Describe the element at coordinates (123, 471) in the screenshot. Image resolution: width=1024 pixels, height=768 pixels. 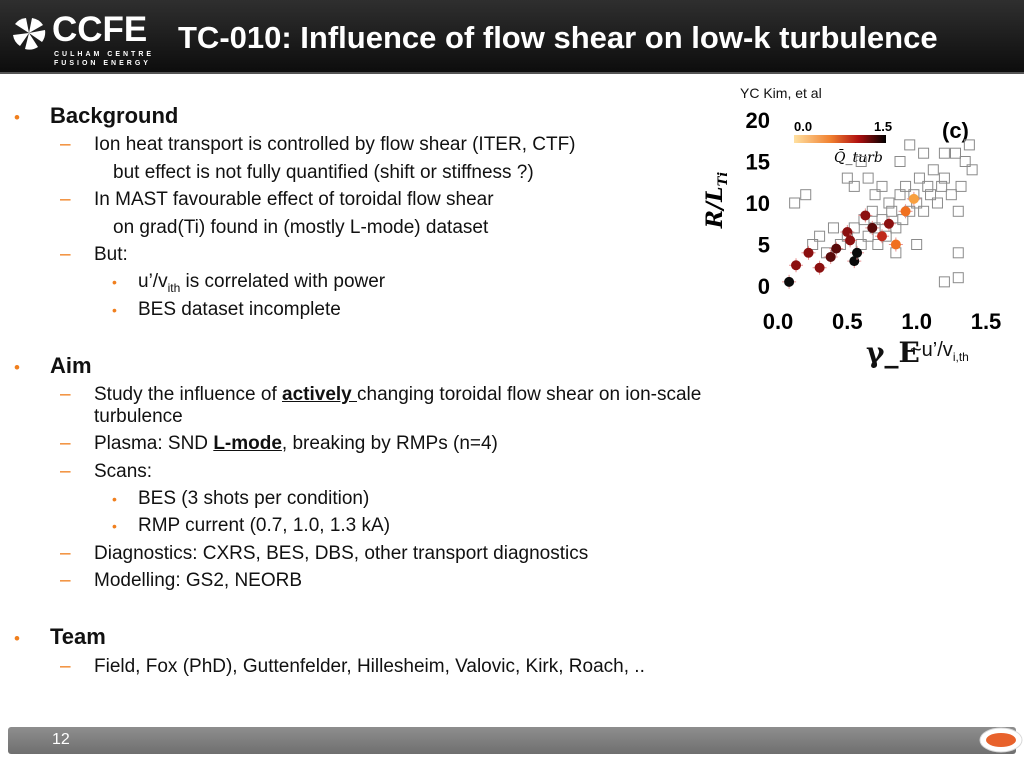
I see `list-item-text: Scans:` at that location.